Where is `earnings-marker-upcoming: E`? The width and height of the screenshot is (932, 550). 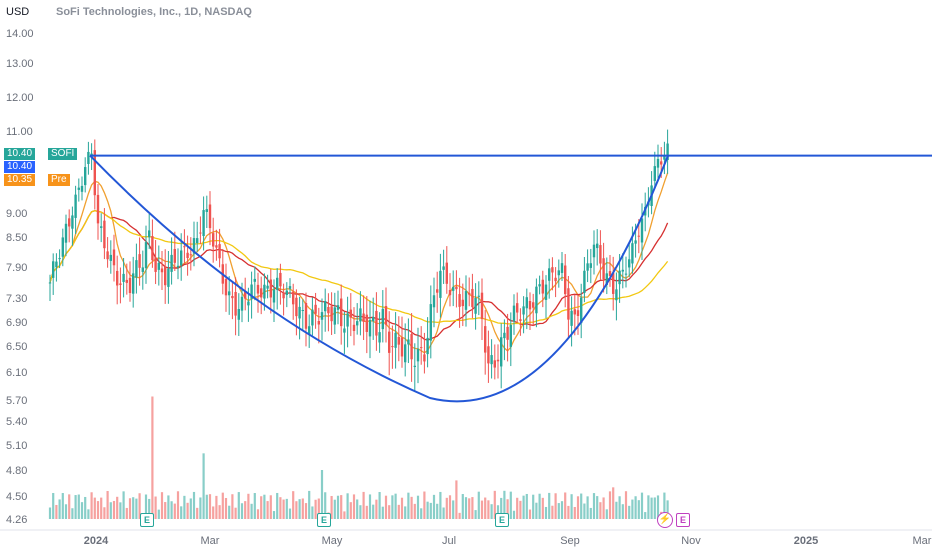 earnings-marker-upcoming: E is located at coordinates (683, 520).